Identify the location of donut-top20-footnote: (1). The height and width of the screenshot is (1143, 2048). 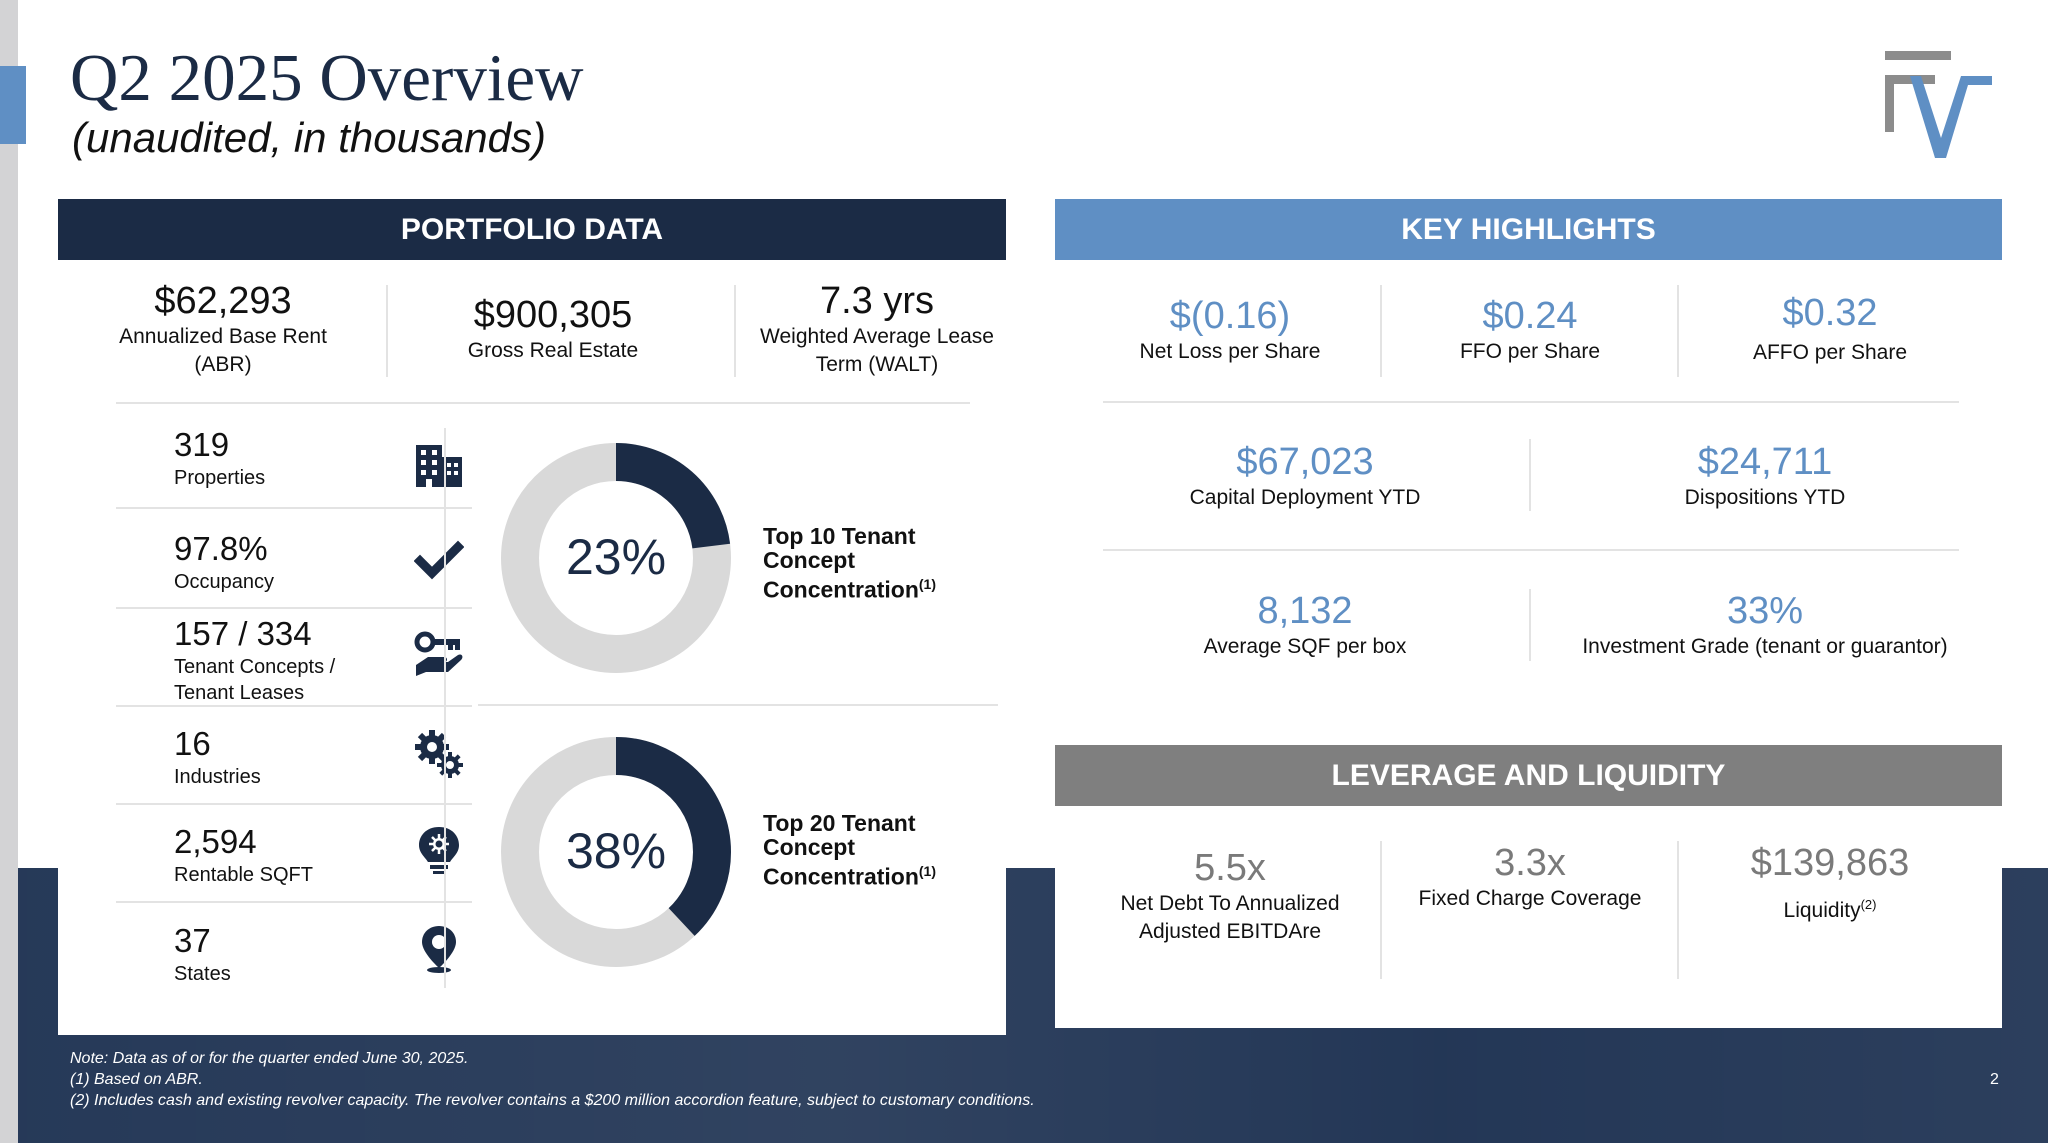
(927, 871).